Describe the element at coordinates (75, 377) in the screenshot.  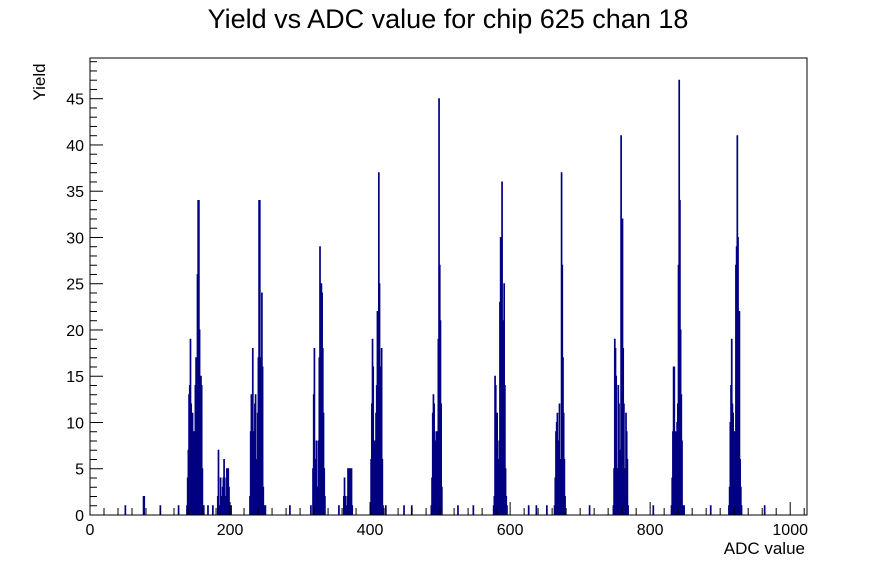
I see `y-tick-label: 15` at that location.